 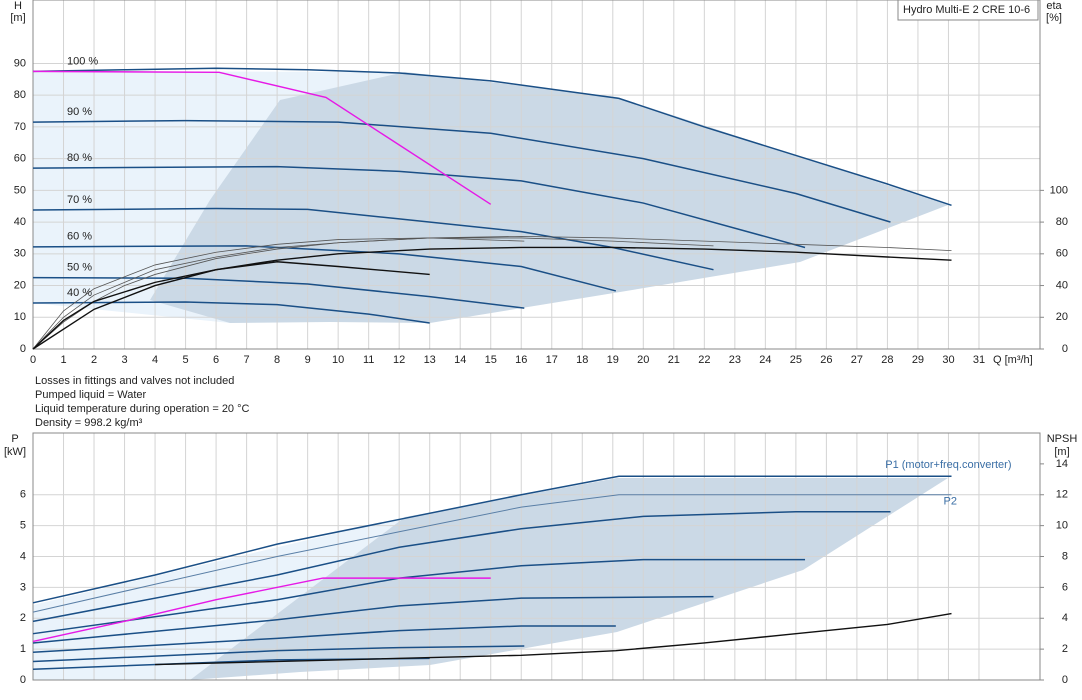 What do you see at coordinates (735, 360) in the screenshot?
I see `x-tick-label: 23` at bounding box center [735, 360].